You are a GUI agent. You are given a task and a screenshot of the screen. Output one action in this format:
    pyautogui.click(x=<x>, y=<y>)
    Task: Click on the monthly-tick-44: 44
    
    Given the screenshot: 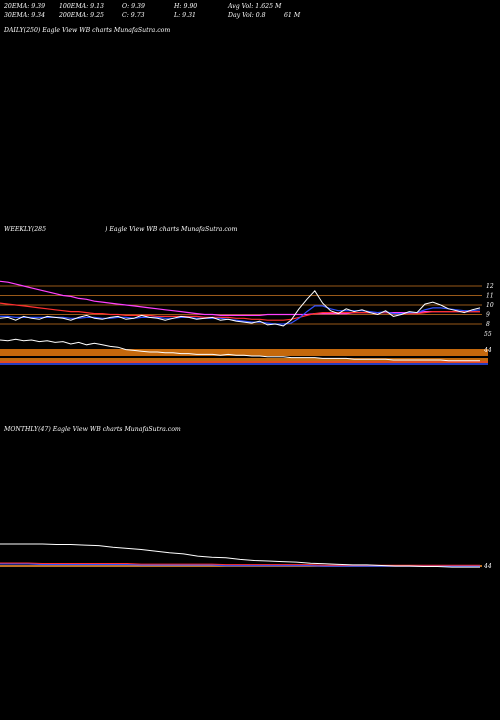 What is the action you would take?
    pyautogui.click(x=487, y=566)
    